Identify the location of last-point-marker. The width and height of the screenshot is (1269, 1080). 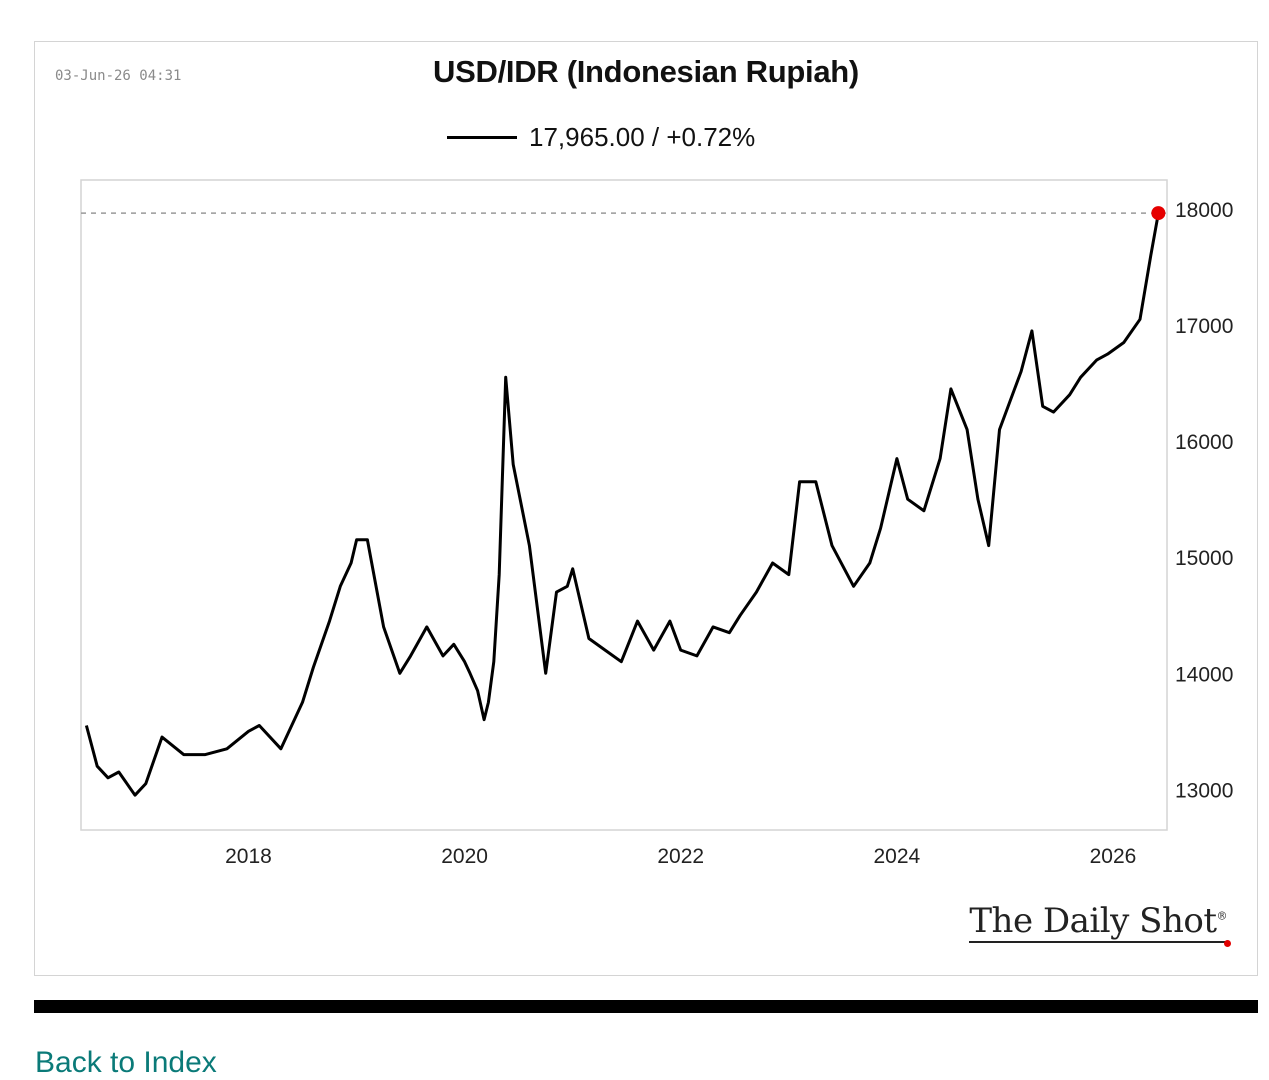
(1158, 213).